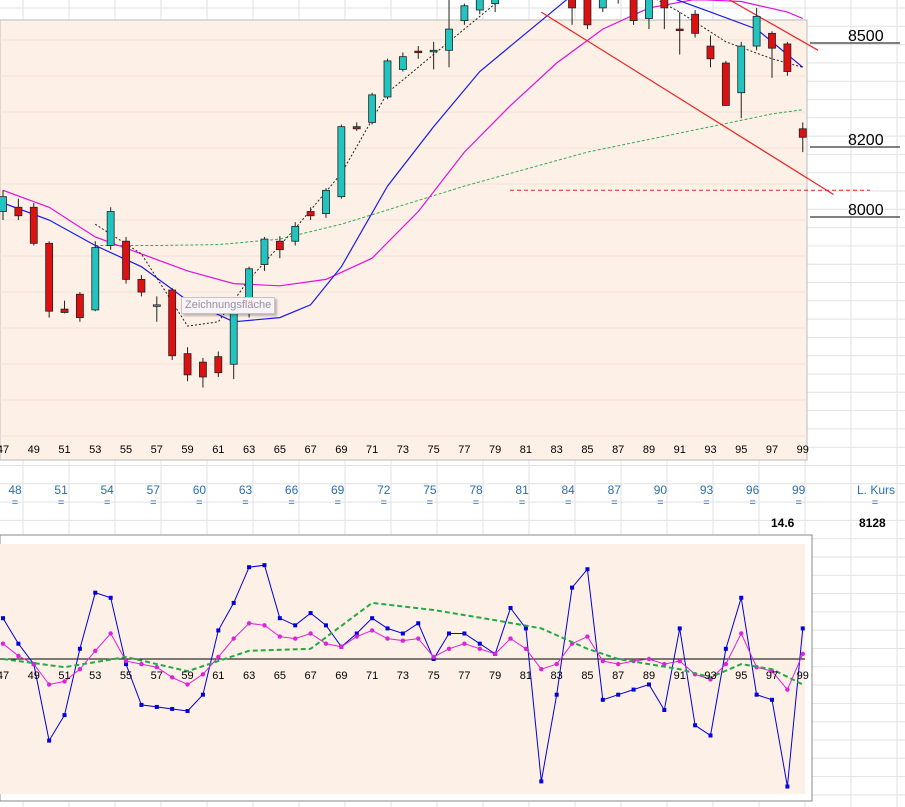 The image size is (905, 807). Describe the element at coordinates (464, 450) in the screenshot. I see `x-tick-label: 77` at that location.